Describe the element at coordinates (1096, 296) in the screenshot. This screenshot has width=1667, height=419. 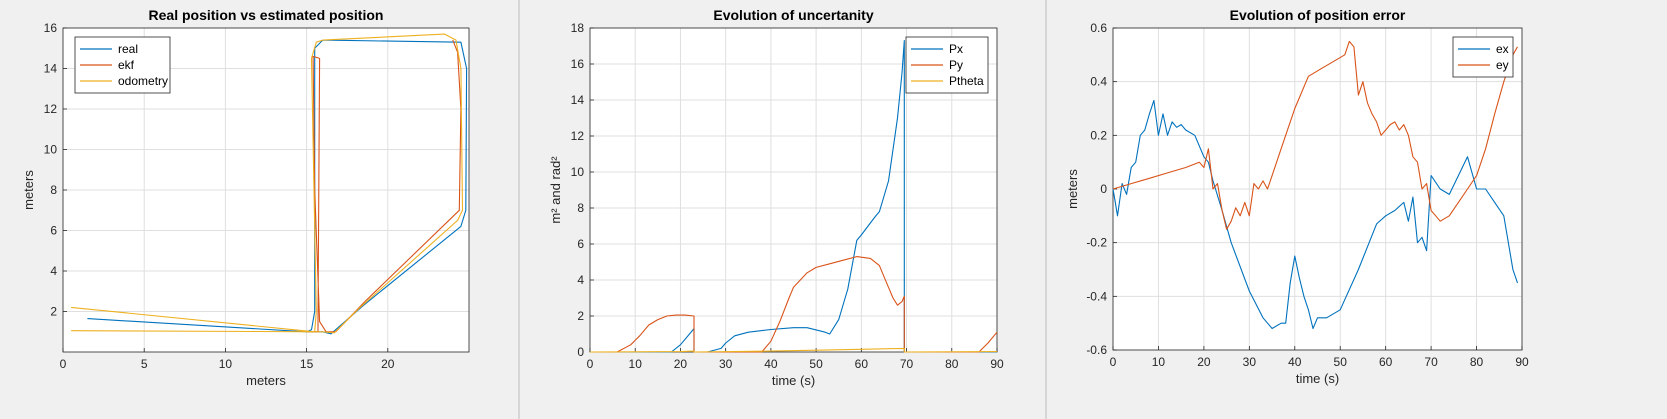
I see `y-tick-label: -0.4` at that location.